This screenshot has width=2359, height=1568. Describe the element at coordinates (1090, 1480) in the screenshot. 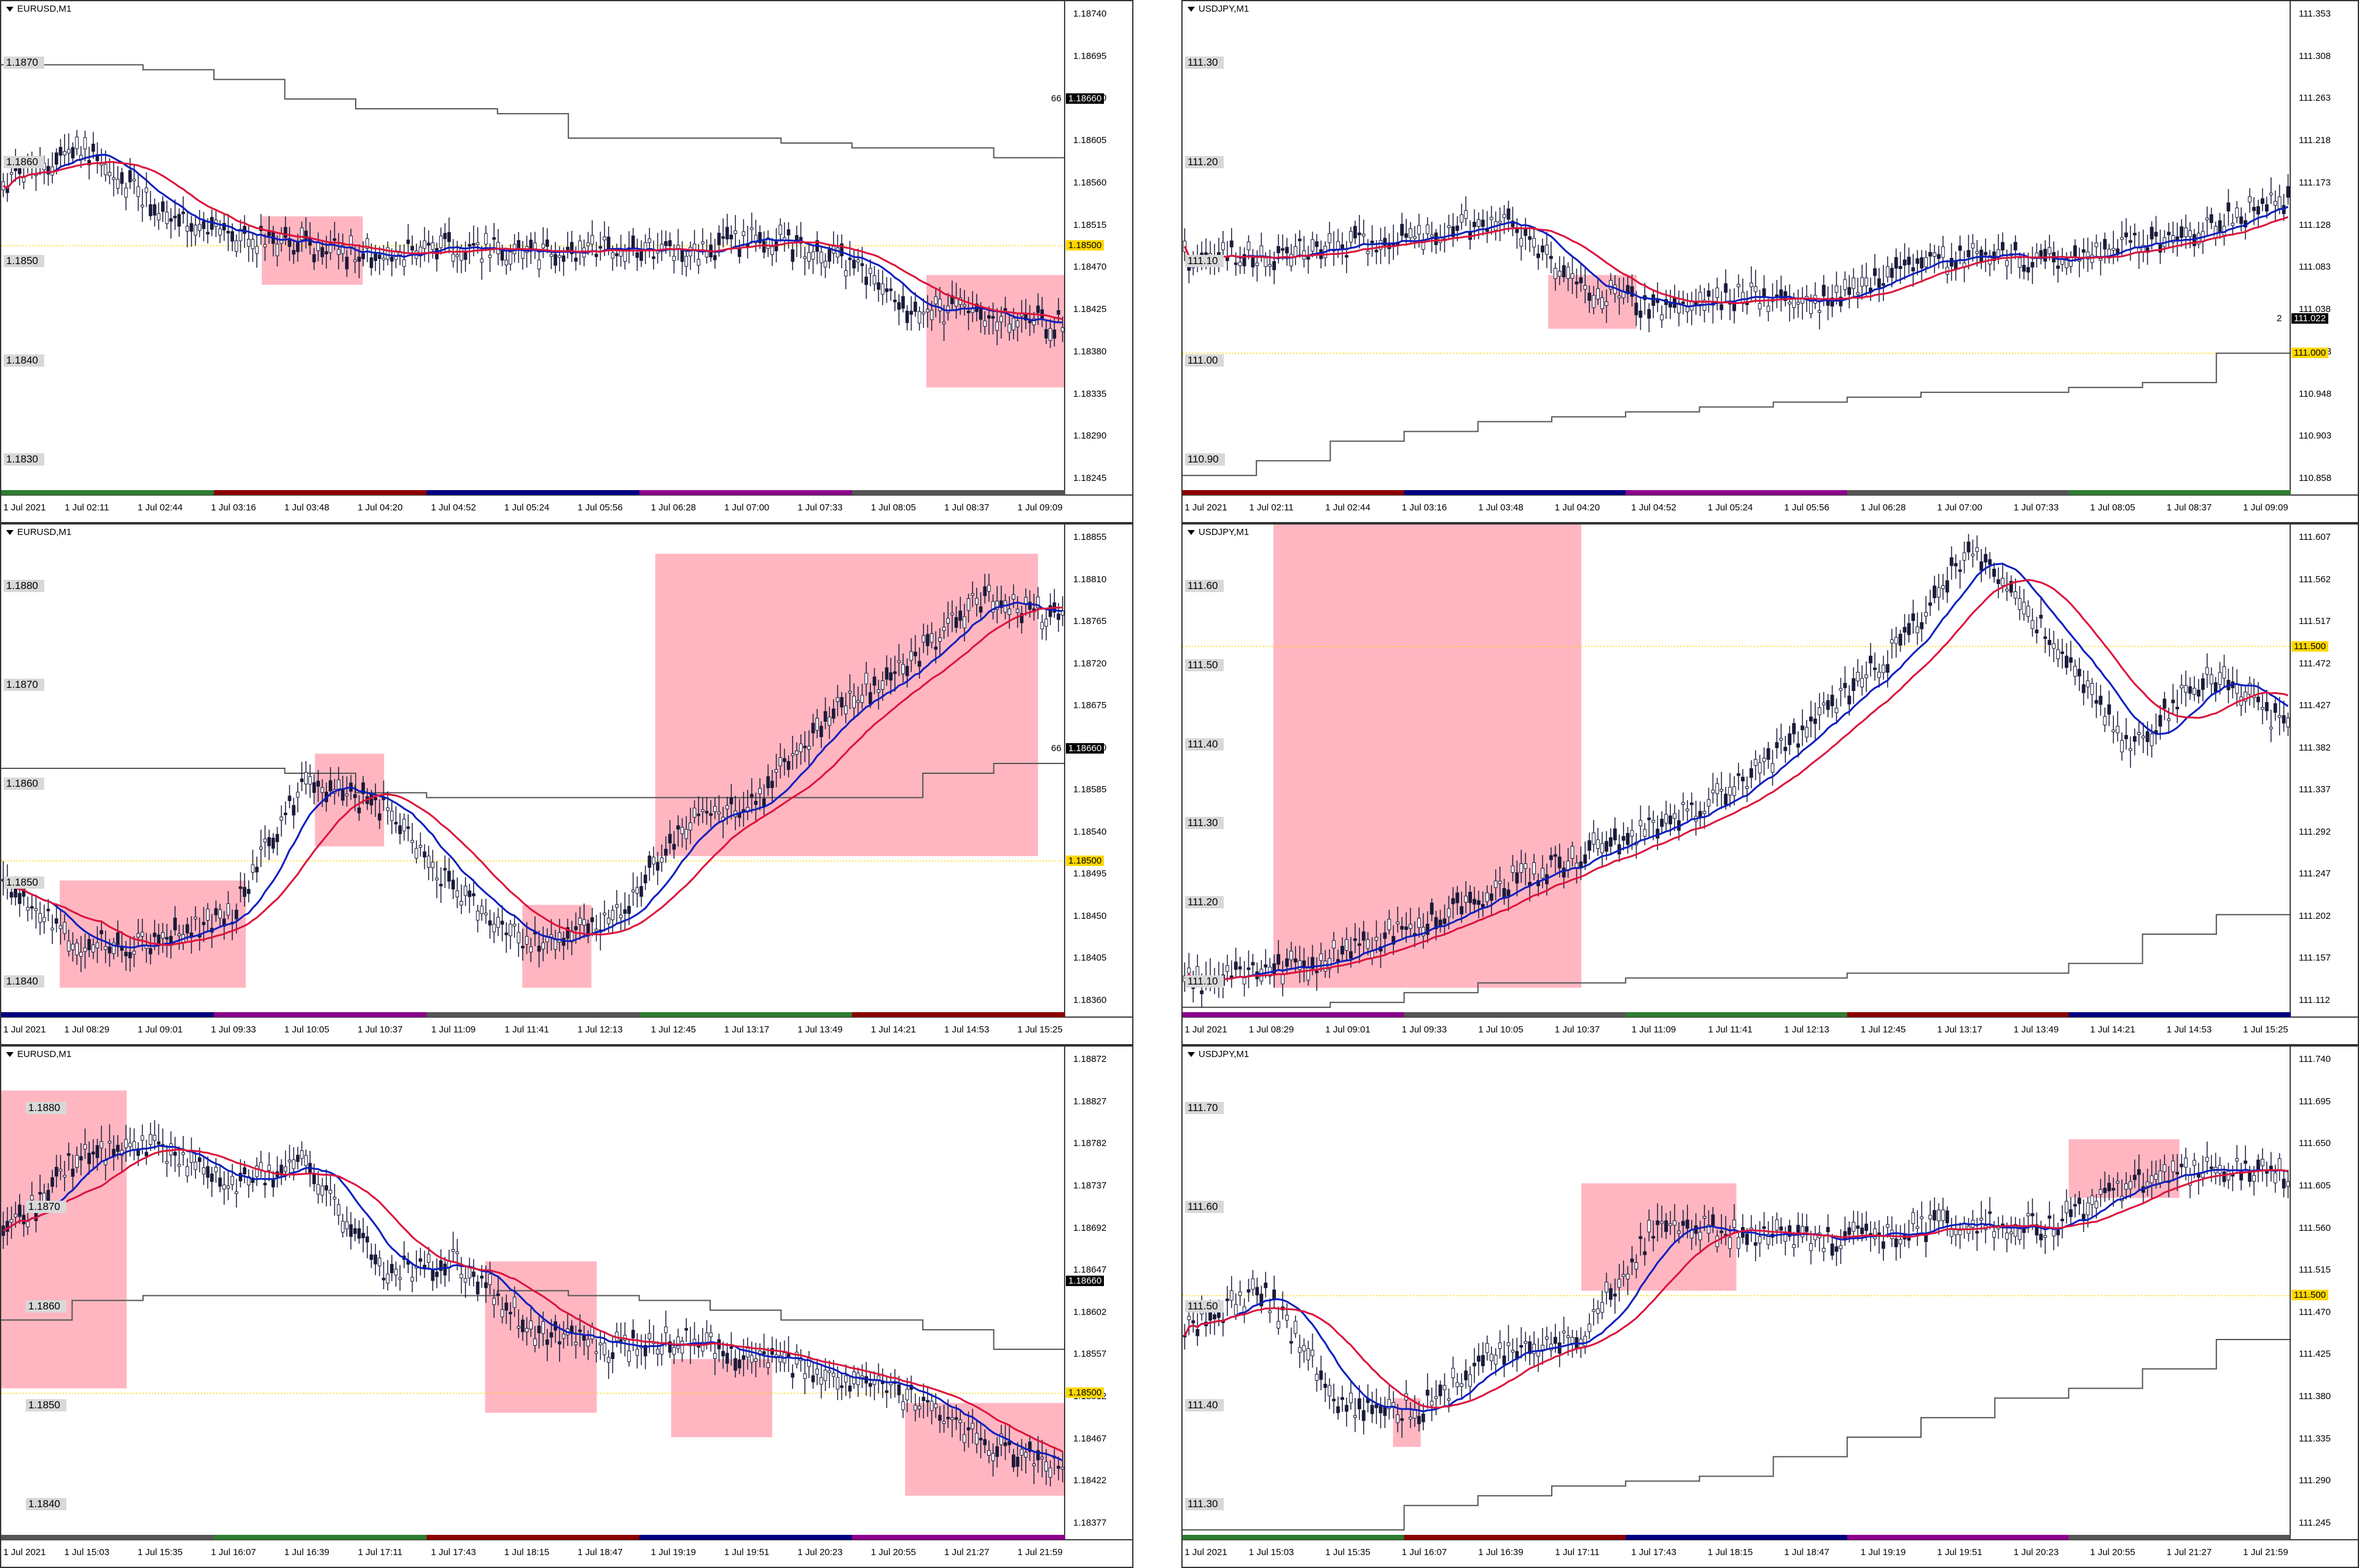

I see `price-axis-label: 1.18422` at that location.